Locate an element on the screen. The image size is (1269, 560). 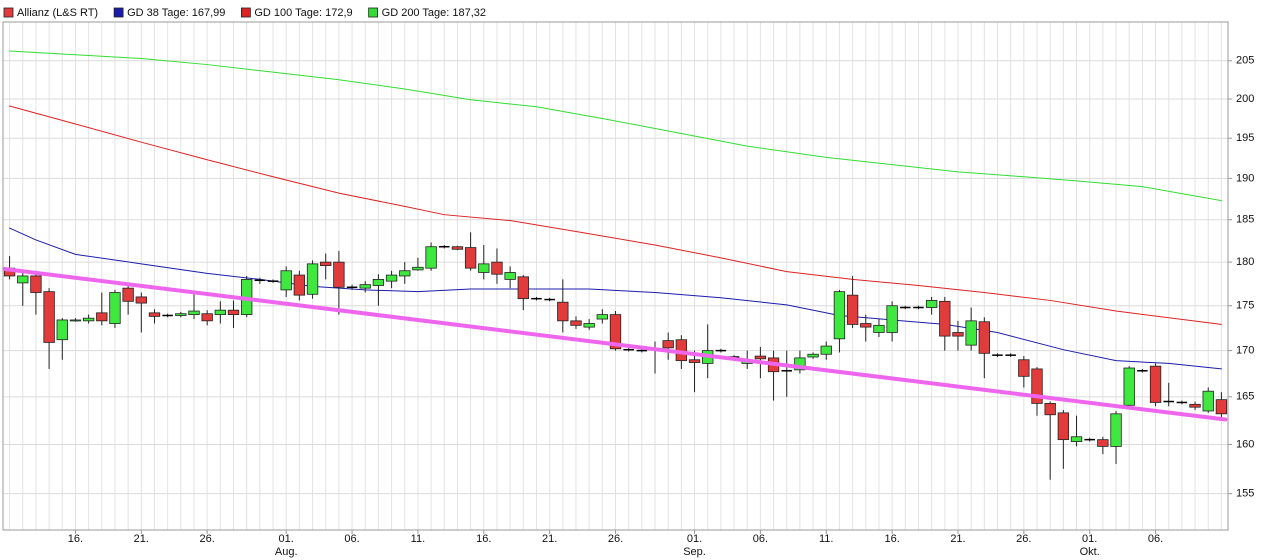
month-label: Okt. is located at coordinates (1090, 552).